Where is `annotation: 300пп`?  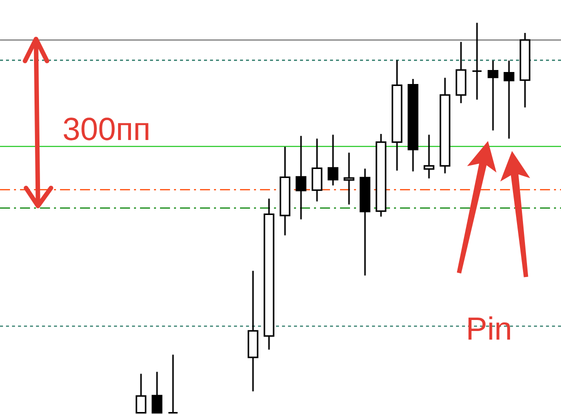
annotation: 300пп is located at coordinates (106, 129).